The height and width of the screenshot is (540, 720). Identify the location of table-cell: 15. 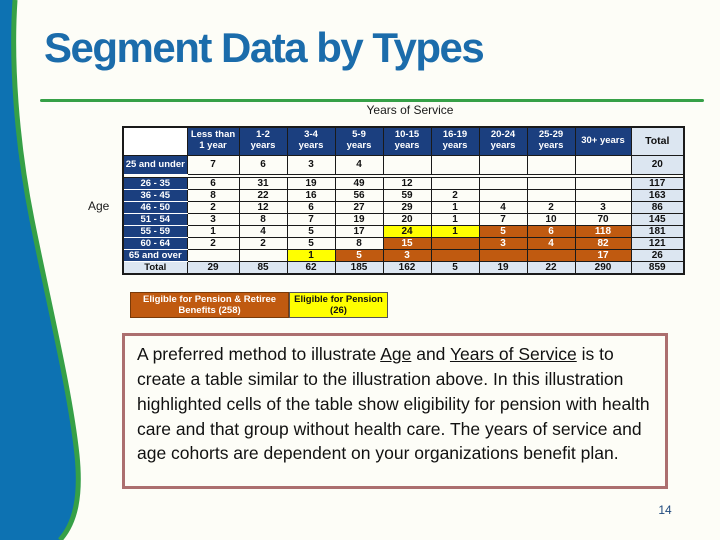
(407, 243).